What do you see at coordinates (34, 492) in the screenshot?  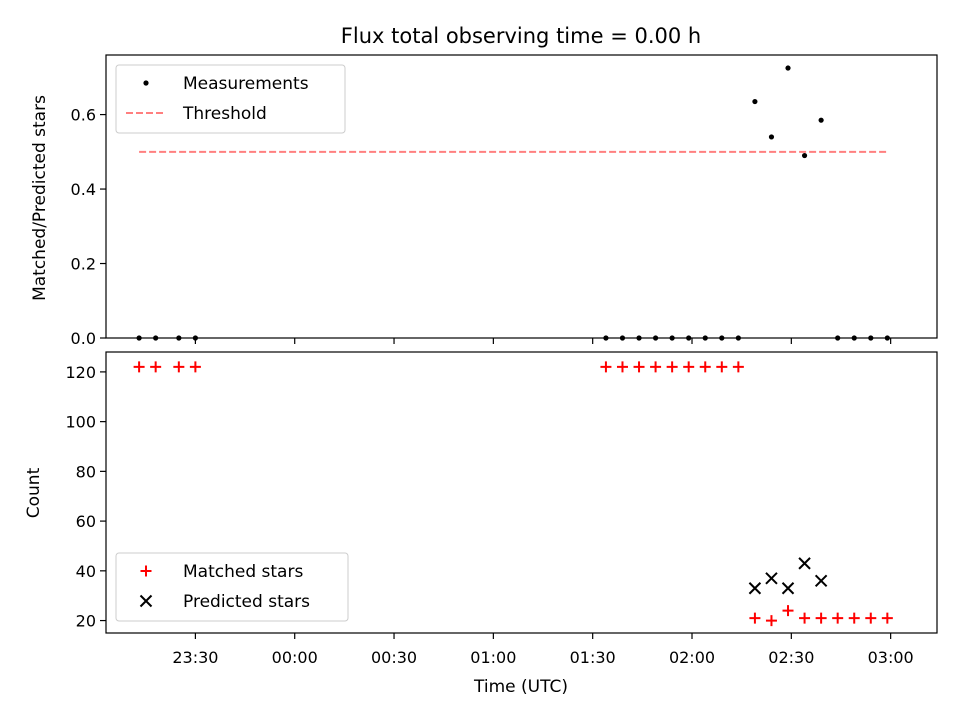 I see `bottom-y-axis-label: Count` at bounding box center [34, 492].